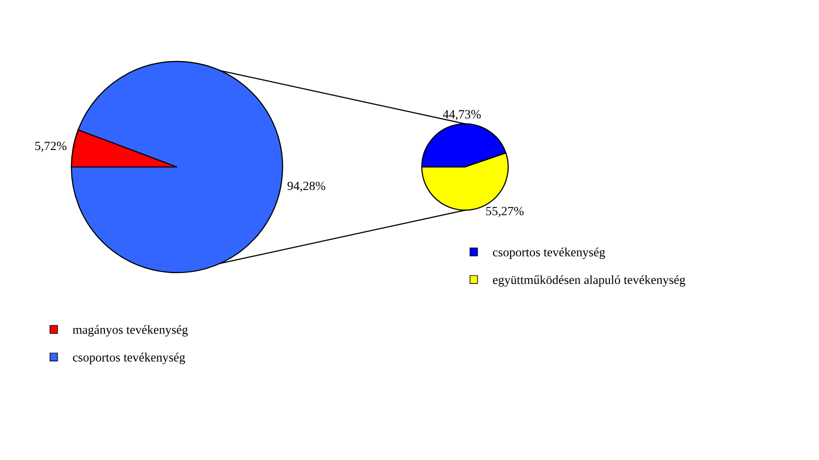  Describe the element at coordinates (50, 147) in the screenshot. I see `data-label: 5,72%` at that location.